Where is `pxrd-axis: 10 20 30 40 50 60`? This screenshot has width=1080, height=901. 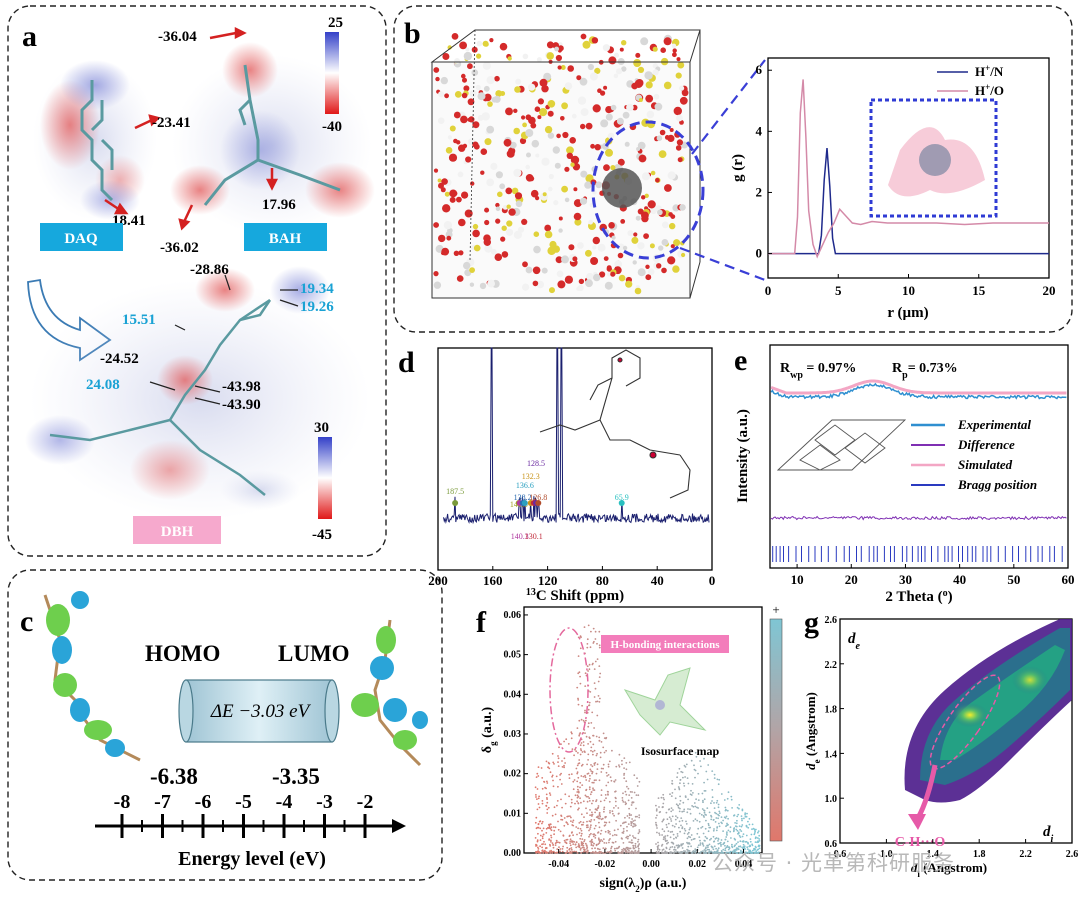
pxrd-axis: 10 20 30 40 50 60 is located at coordinates (933, 575).